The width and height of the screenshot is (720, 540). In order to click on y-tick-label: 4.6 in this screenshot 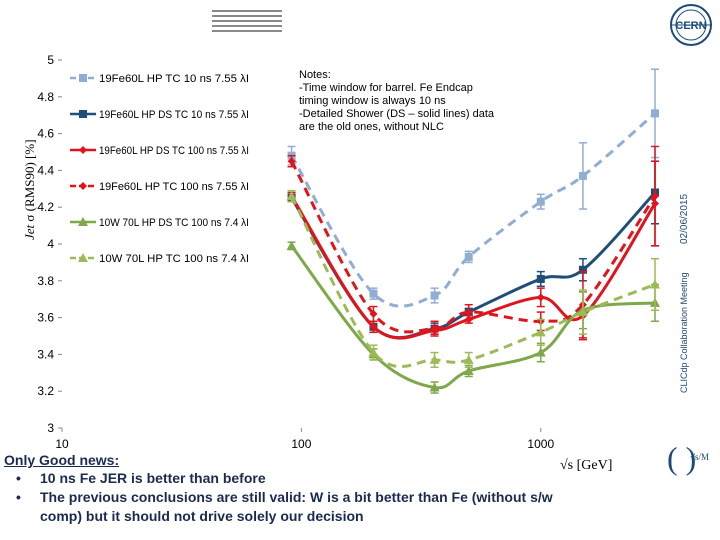, I will do `click(45, 134)`.